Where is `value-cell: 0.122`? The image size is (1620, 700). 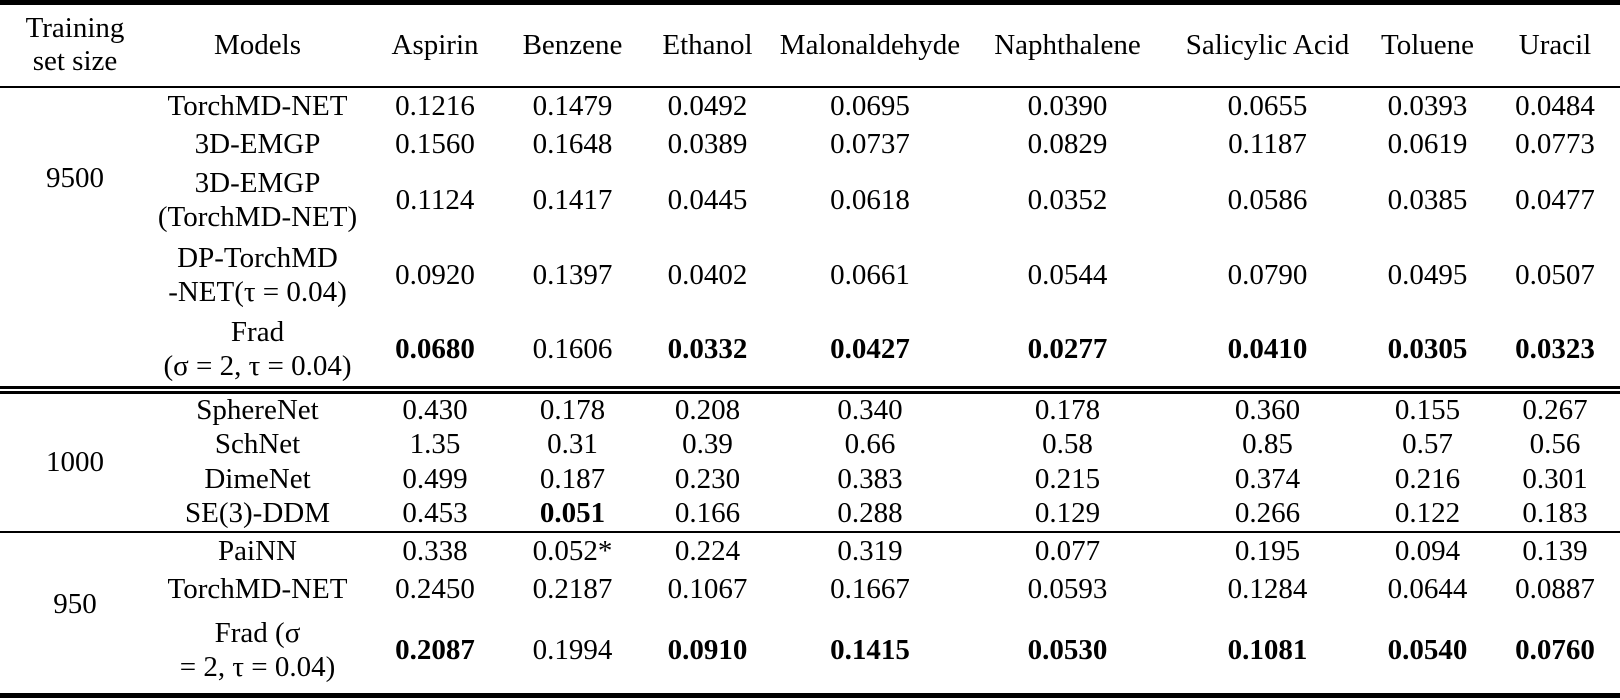 value-cell: 0.122 is located at coordinates (1427, 514).